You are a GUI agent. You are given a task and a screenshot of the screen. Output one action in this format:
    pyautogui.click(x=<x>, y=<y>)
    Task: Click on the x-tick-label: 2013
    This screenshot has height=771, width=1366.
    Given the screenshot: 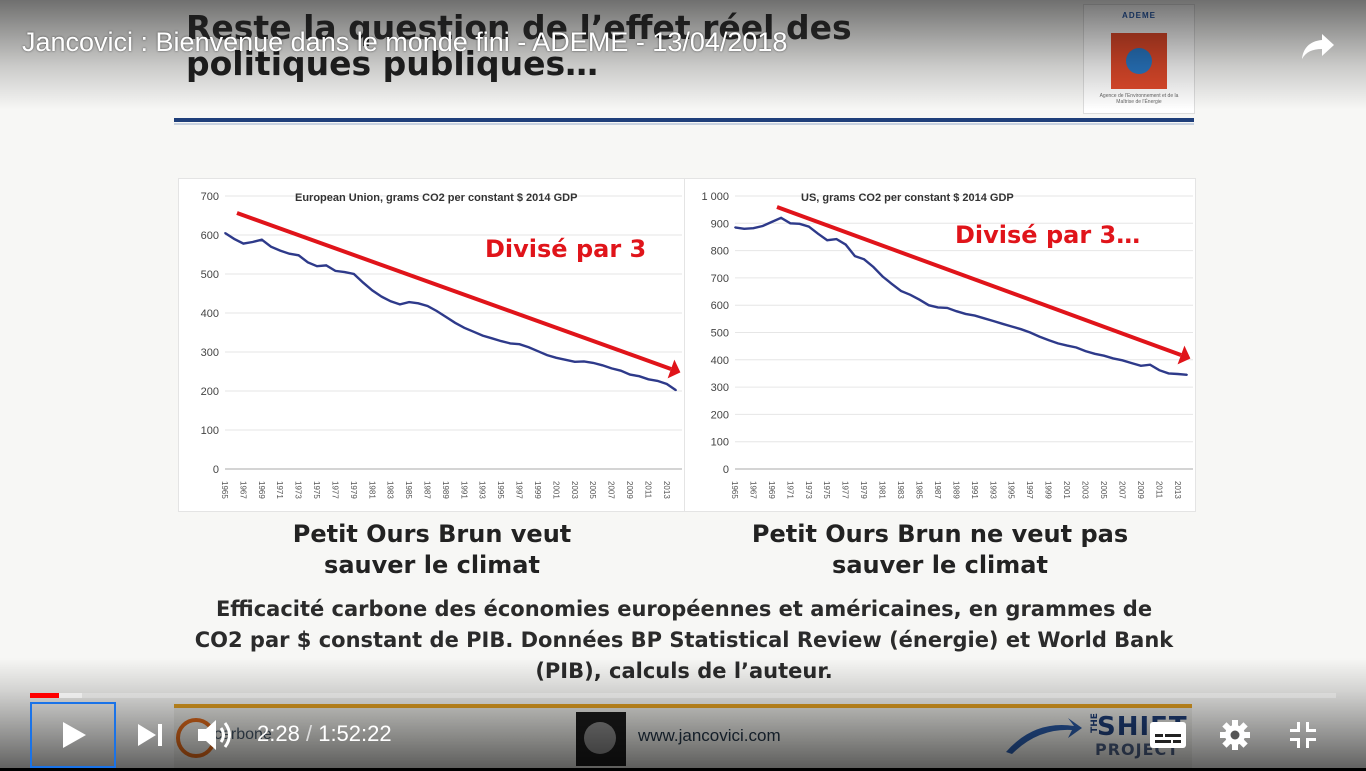 What is the action you would take?
    pyautogui.click(x=666, y=490)
    